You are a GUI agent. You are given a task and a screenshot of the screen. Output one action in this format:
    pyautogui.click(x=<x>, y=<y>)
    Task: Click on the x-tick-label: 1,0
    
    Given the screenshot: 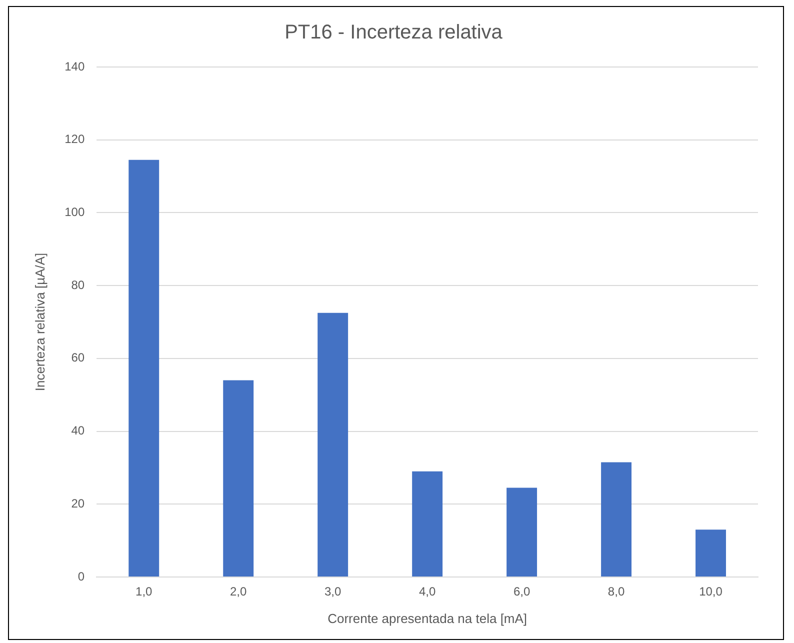 What is the action you would take?
    pyautogui.click(x=144, y=591)
    